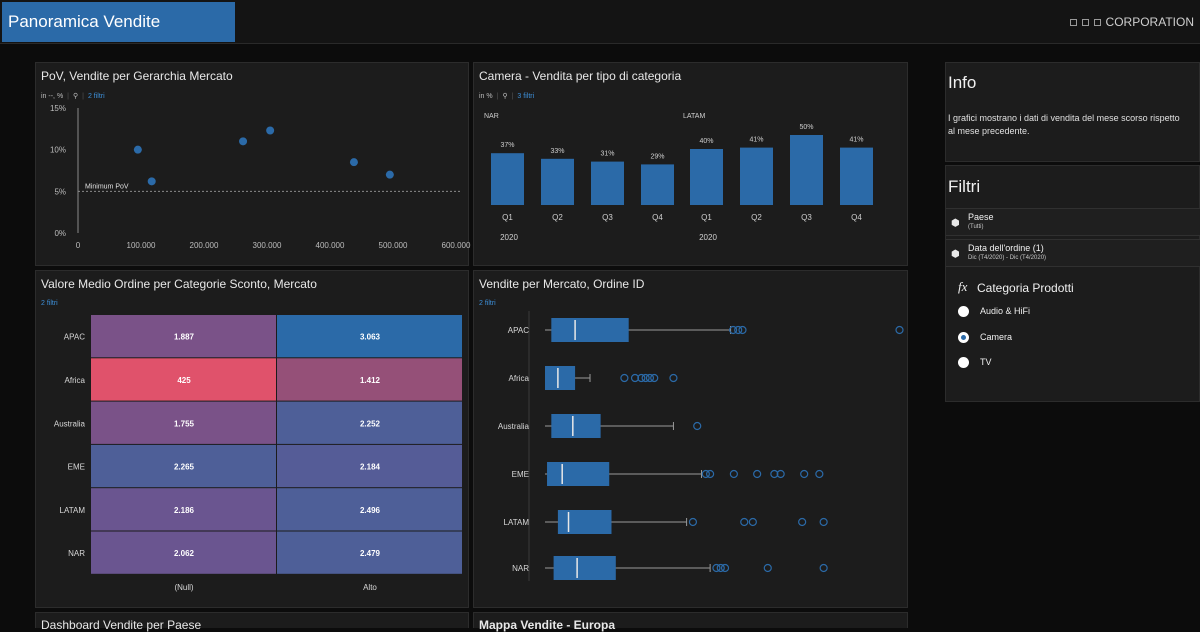 The width and height of the screenshot is (1200, 632). I want to click on filter-value: Dic (T4/2020) - Dic (T4/2020), so click(1007, 258).